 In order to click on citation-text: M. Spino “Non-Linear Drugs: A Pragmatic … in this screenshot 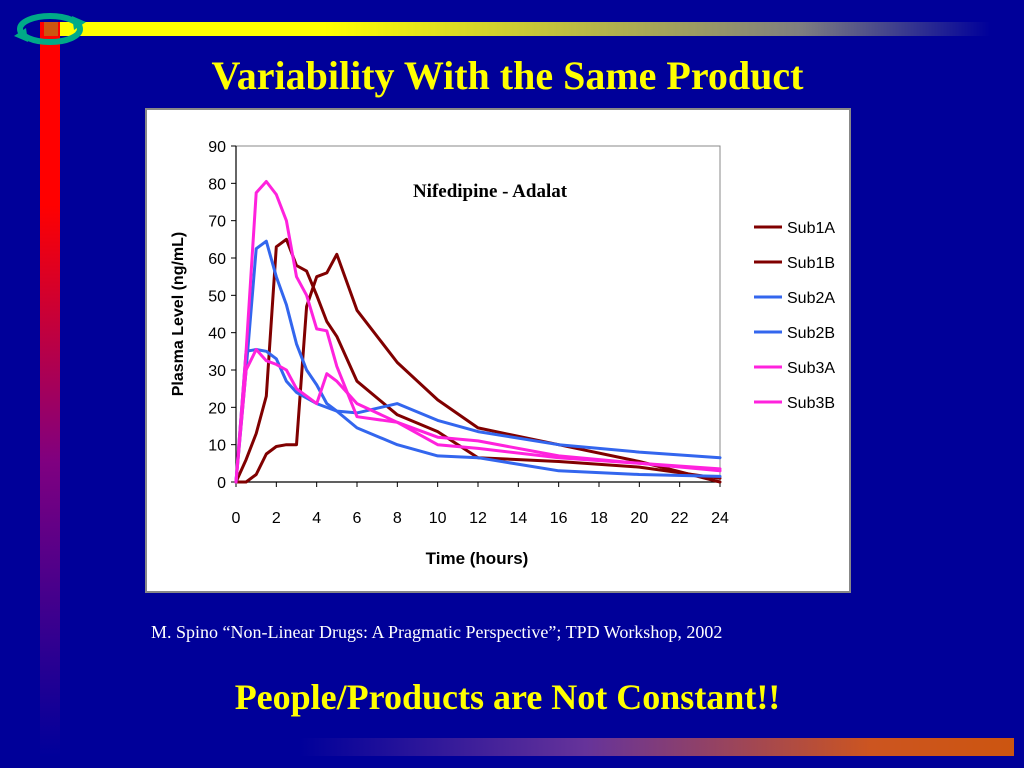, I will do `click(437, 632)`.